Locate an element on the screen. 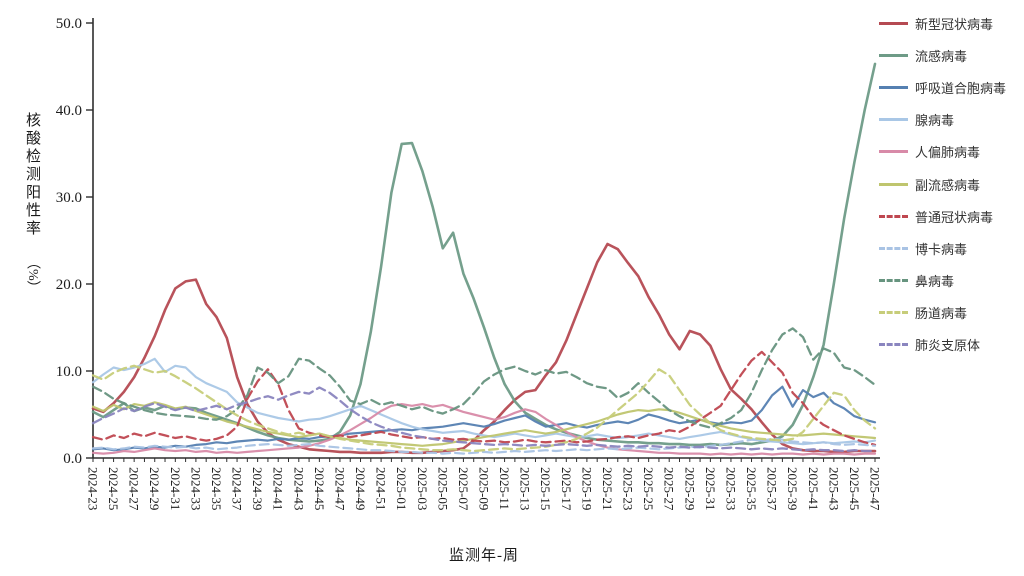 The image size is (1024, 576). legend-label: 肺炎支原体 is located at coordinates (948, 346).